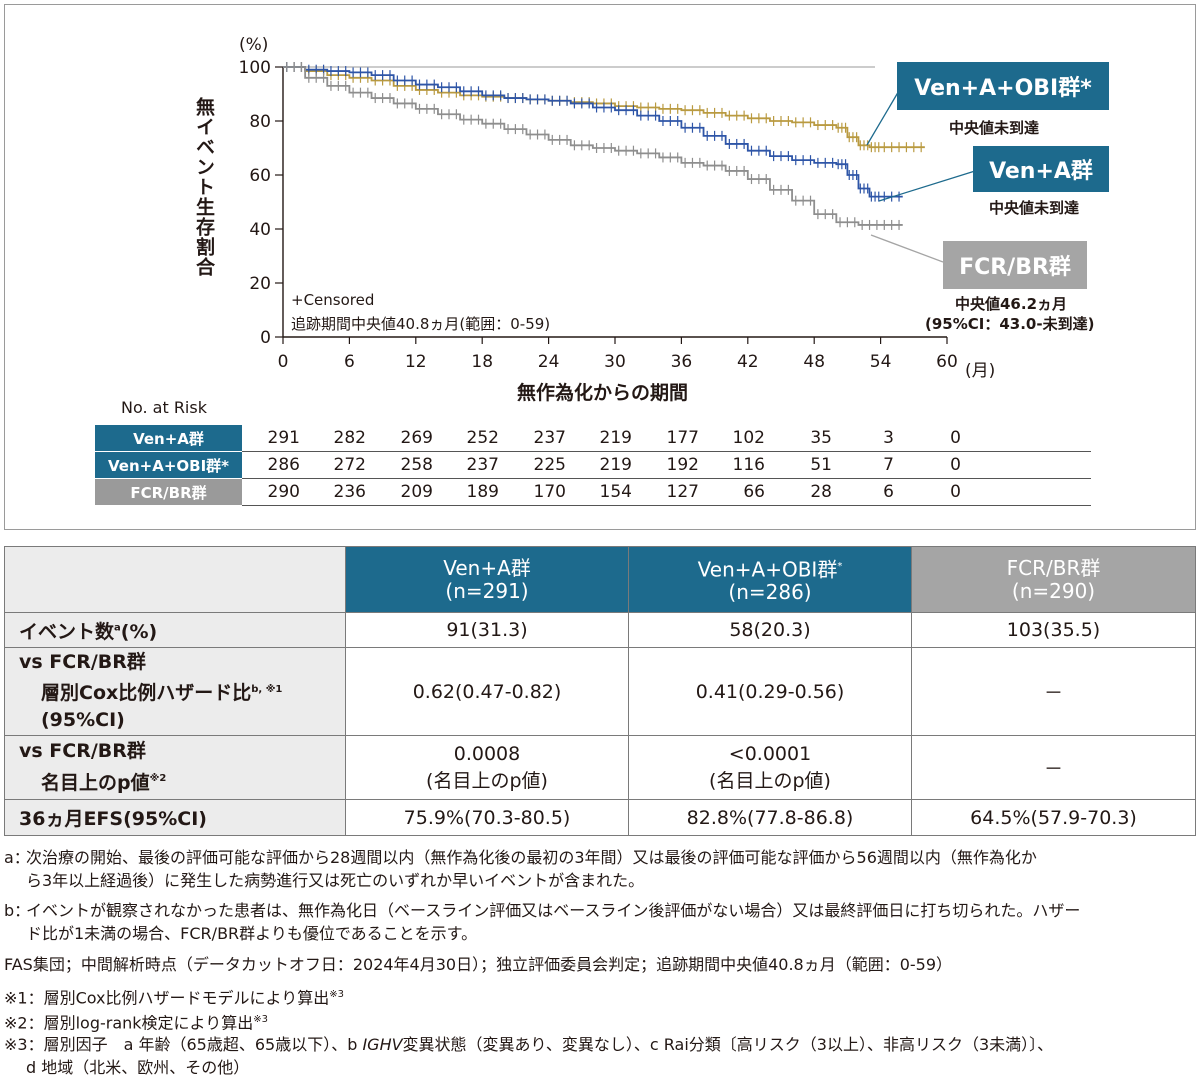 The height and width of the screenshot is (1086, 1200). What do you see at coordinates (883, 117) in the screenshot?
I see `leader-ven-a-obi` at bounding box center [883, 117].